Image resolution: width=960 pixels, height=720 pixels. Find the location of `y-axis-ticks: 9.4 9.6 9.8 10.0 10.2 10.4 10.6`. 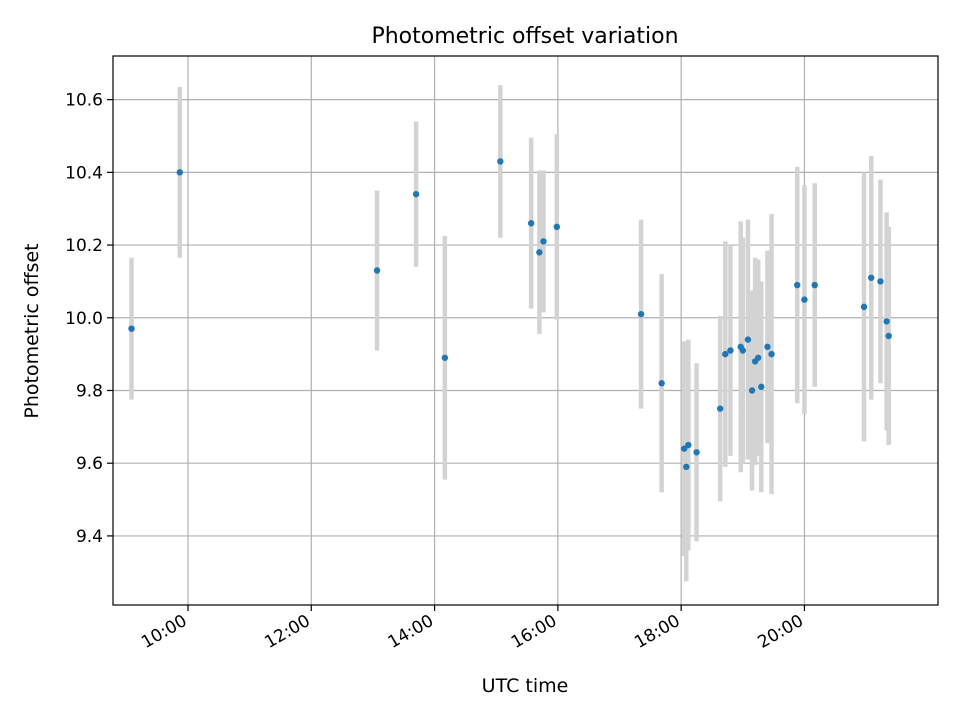

y-axis-ticks: 9.4 9.6 9.8 10.0 10.2 10.4 10.6 is located at coordinates (89, 319).